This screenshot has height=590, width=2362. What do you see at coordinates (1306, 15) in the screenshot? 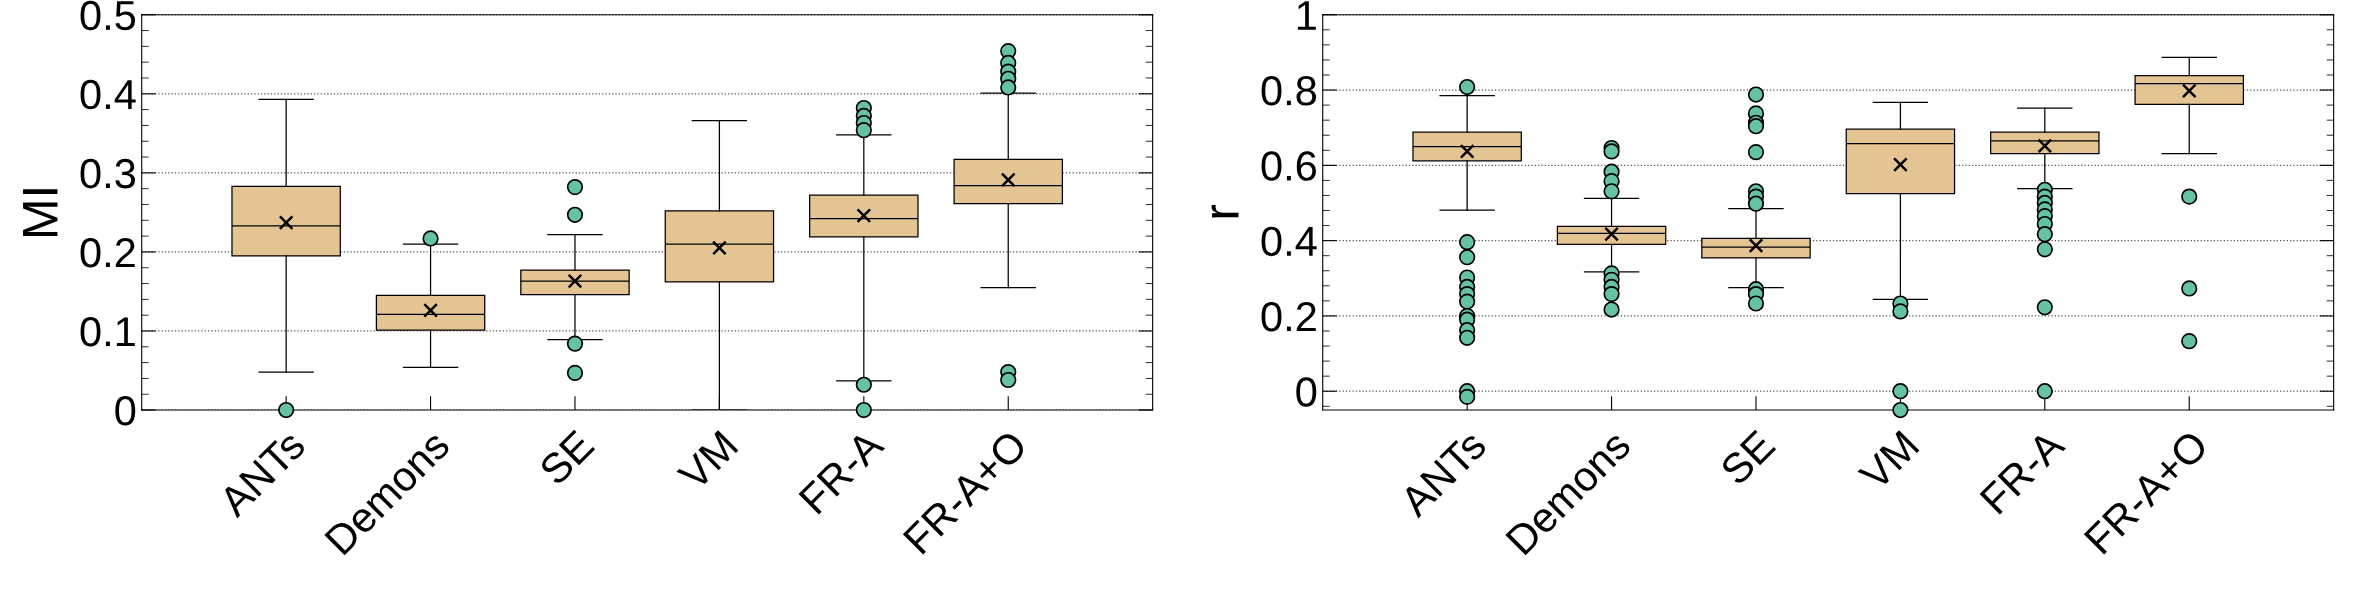
I see `y-tick-label: 1` at bounding box center [1306, 15].